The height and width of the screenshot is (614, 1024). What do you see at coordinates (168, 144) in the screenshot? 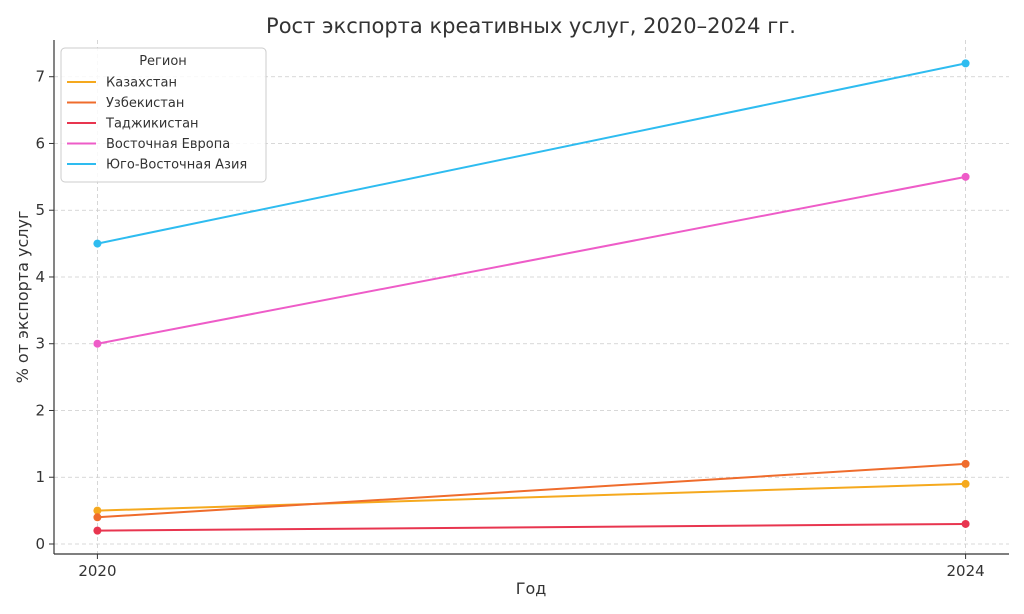
I see `legend-label: Восточная Европа` at bounding box center [168, 144].